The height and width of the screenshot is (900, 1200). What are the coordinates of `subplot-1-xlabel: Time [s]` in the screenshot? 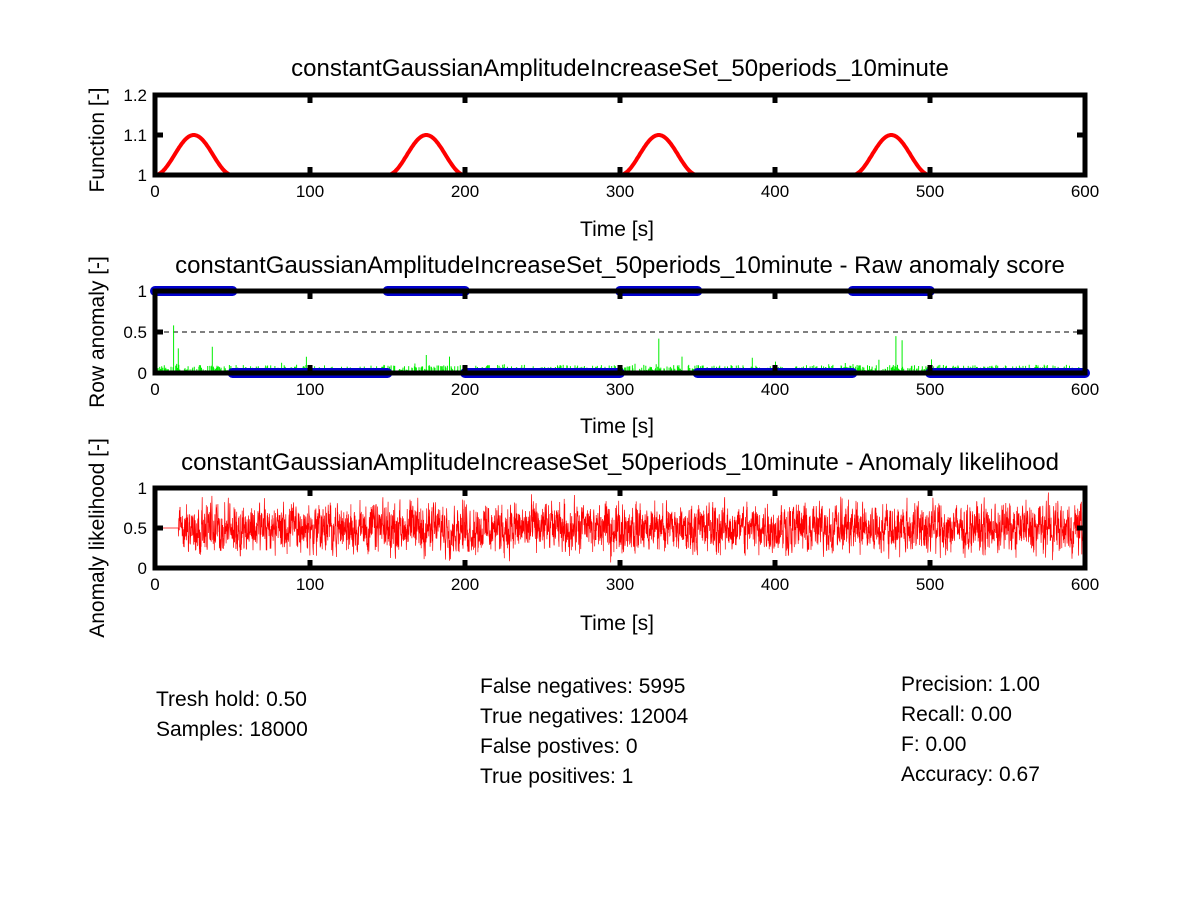 It's located at (617, 229).